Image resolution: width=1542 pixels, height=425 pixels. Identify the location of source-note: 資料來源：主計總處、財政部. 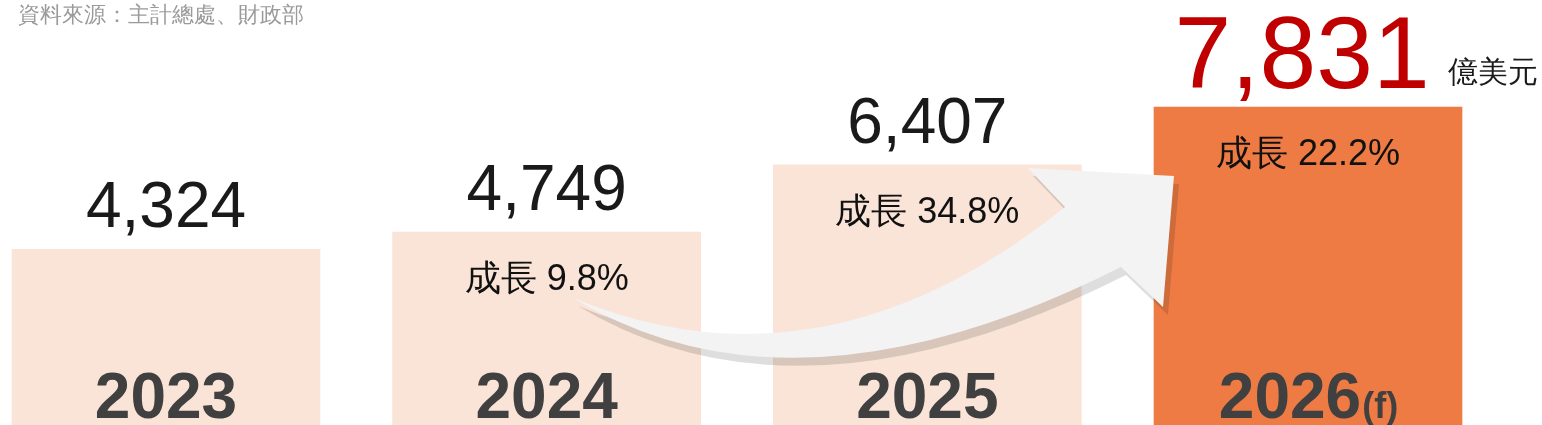
(161, 14).